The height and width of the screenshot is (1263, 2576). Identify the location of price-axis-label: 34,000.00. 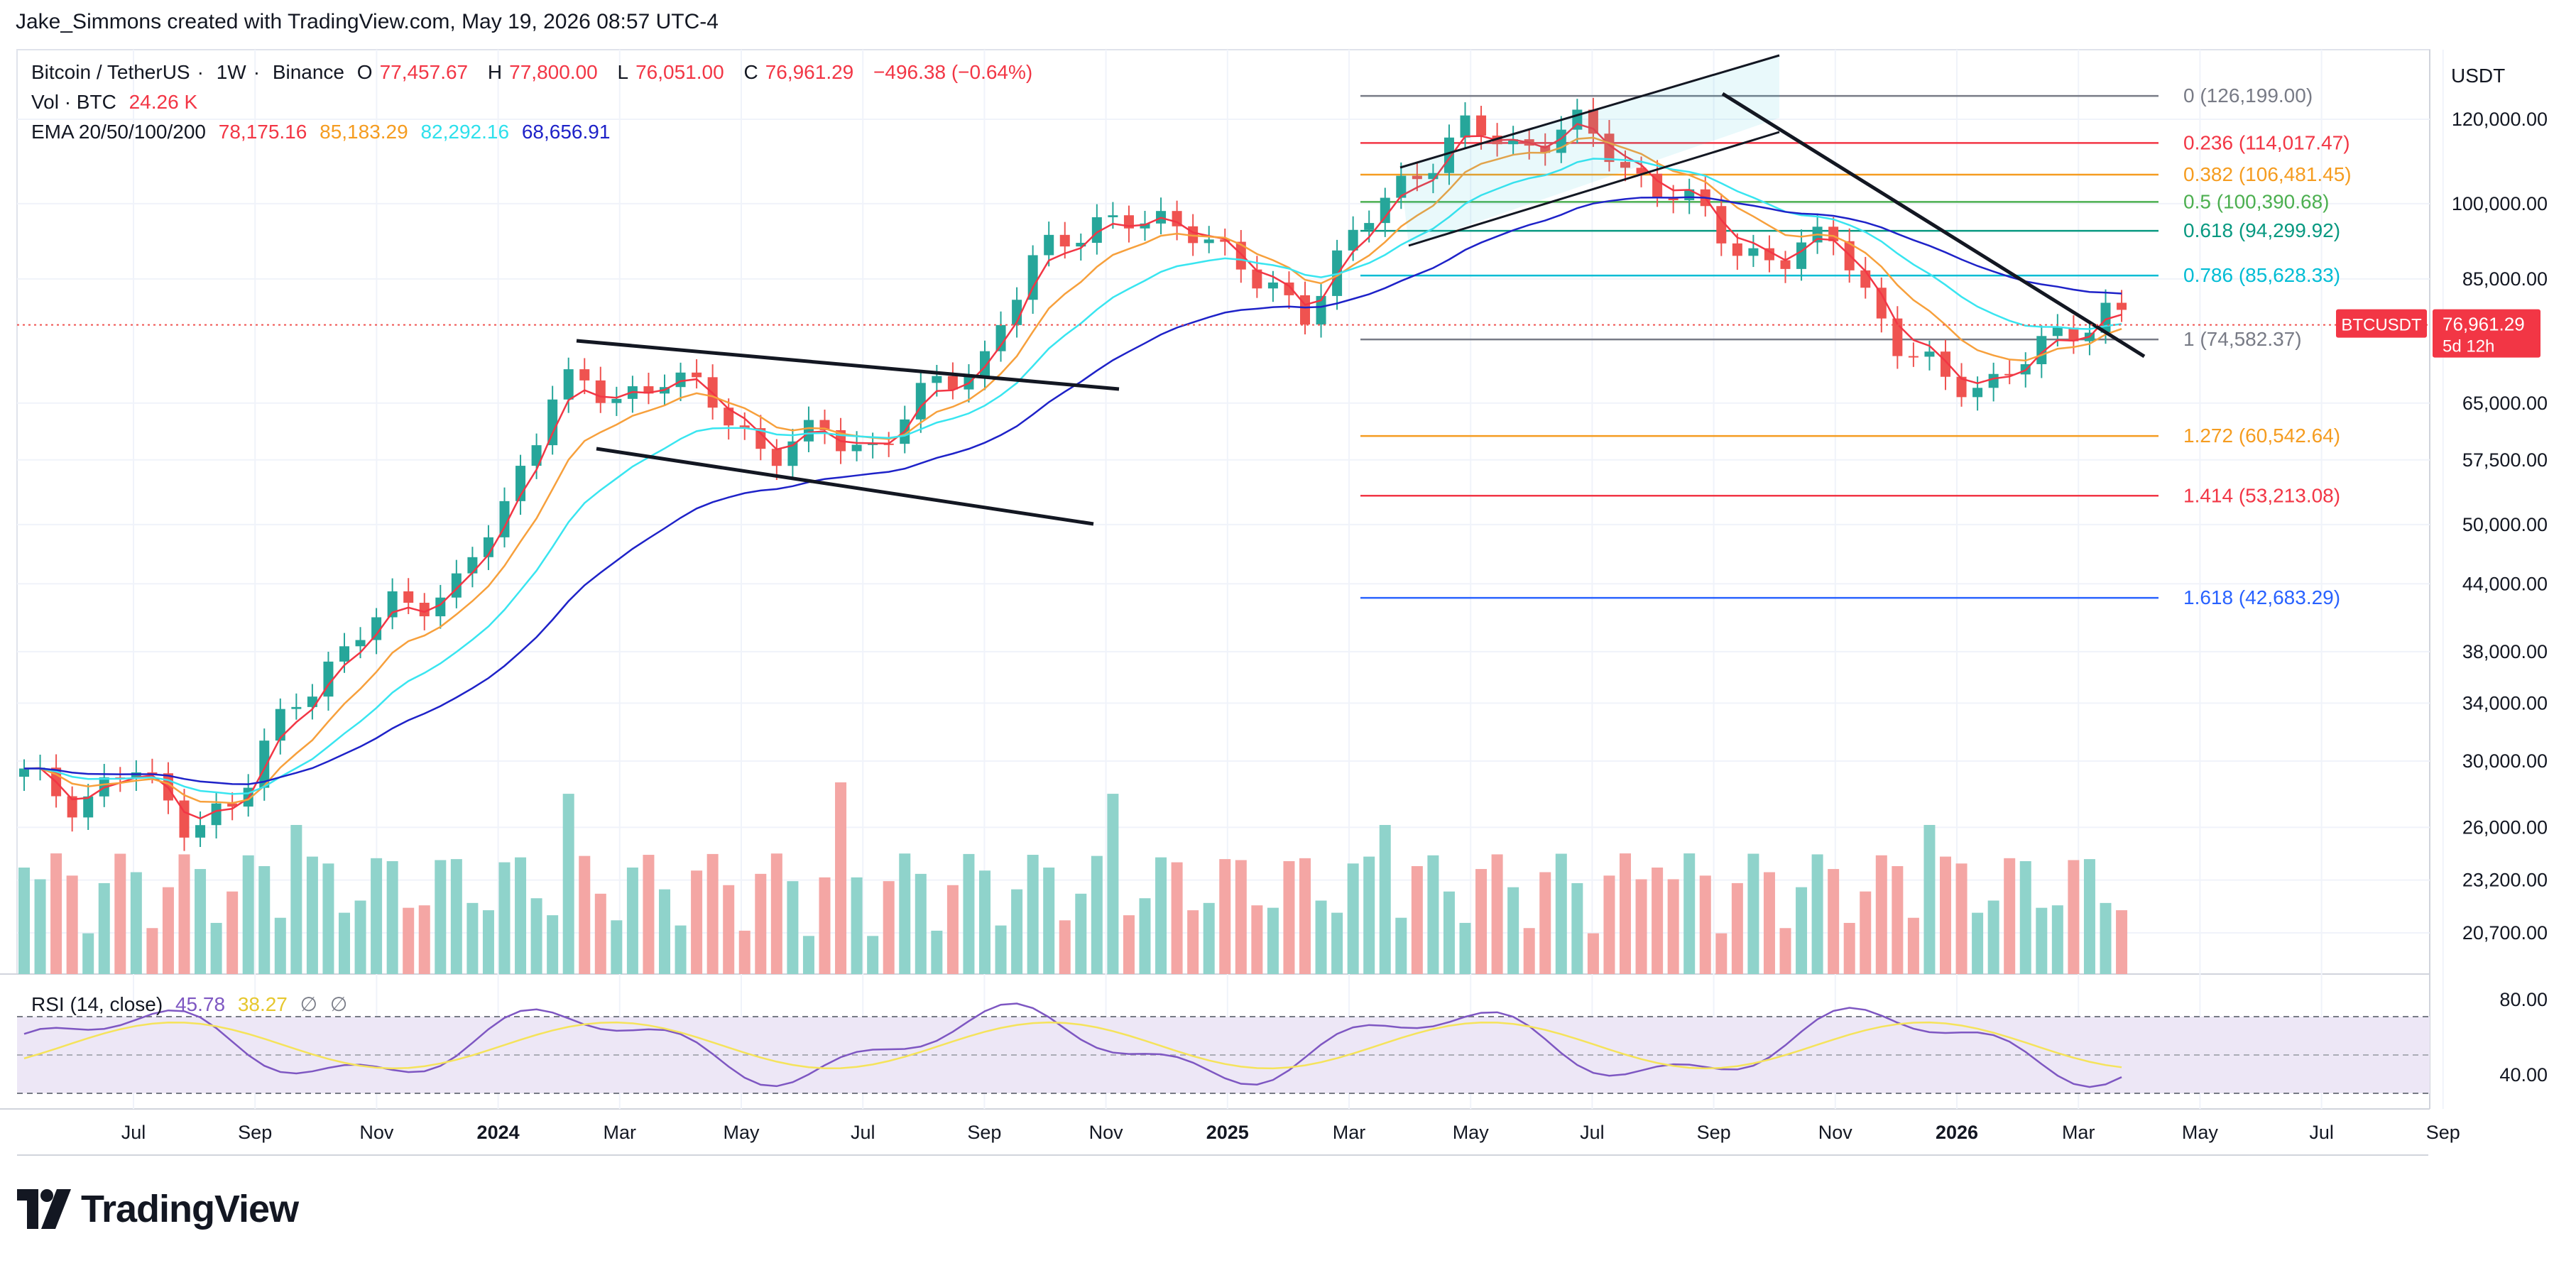
(2505, 702).